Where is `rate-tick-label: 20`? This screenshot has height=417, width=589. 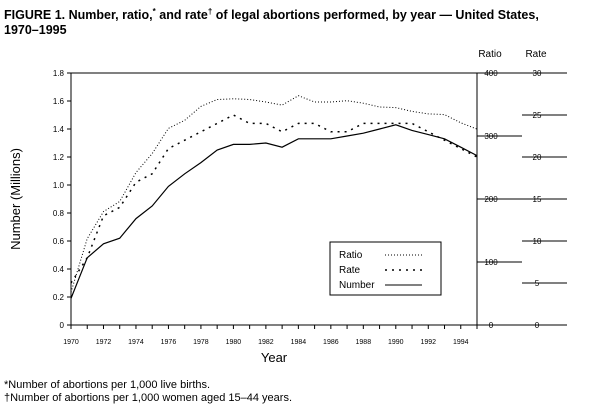
rate-tick-label: 20 is located at coordinates (537, 157).